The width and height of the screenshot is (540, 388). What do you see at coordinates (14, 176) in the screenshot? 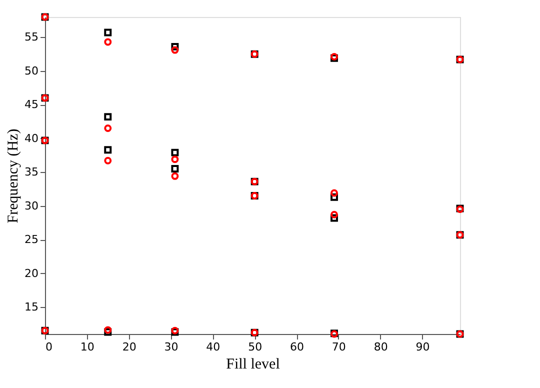
I see `y-axis-title: Frequency (Hz)` at bounding box center [14, 176].